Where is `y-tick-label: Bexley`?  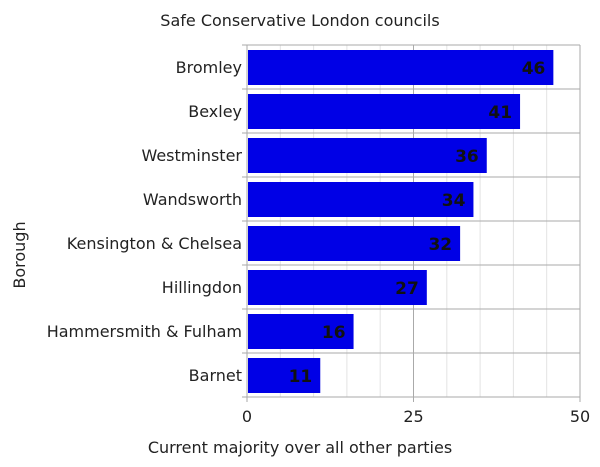
y-tick-label: Bexley is located at coordinates (215, 111).